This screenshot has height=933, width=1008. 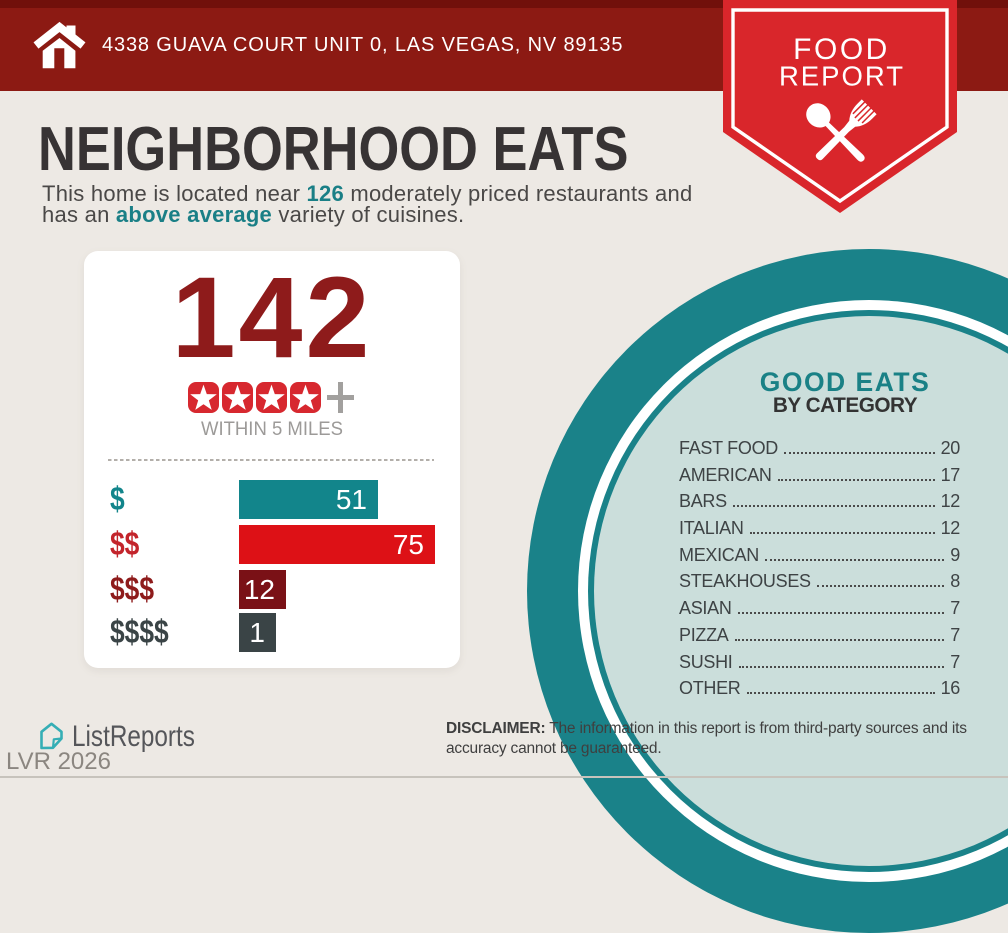 What do you see at coordinates (841, 49) in the screenshot?
I see `svg-text: FOOD` at bounding box center [841, 49].